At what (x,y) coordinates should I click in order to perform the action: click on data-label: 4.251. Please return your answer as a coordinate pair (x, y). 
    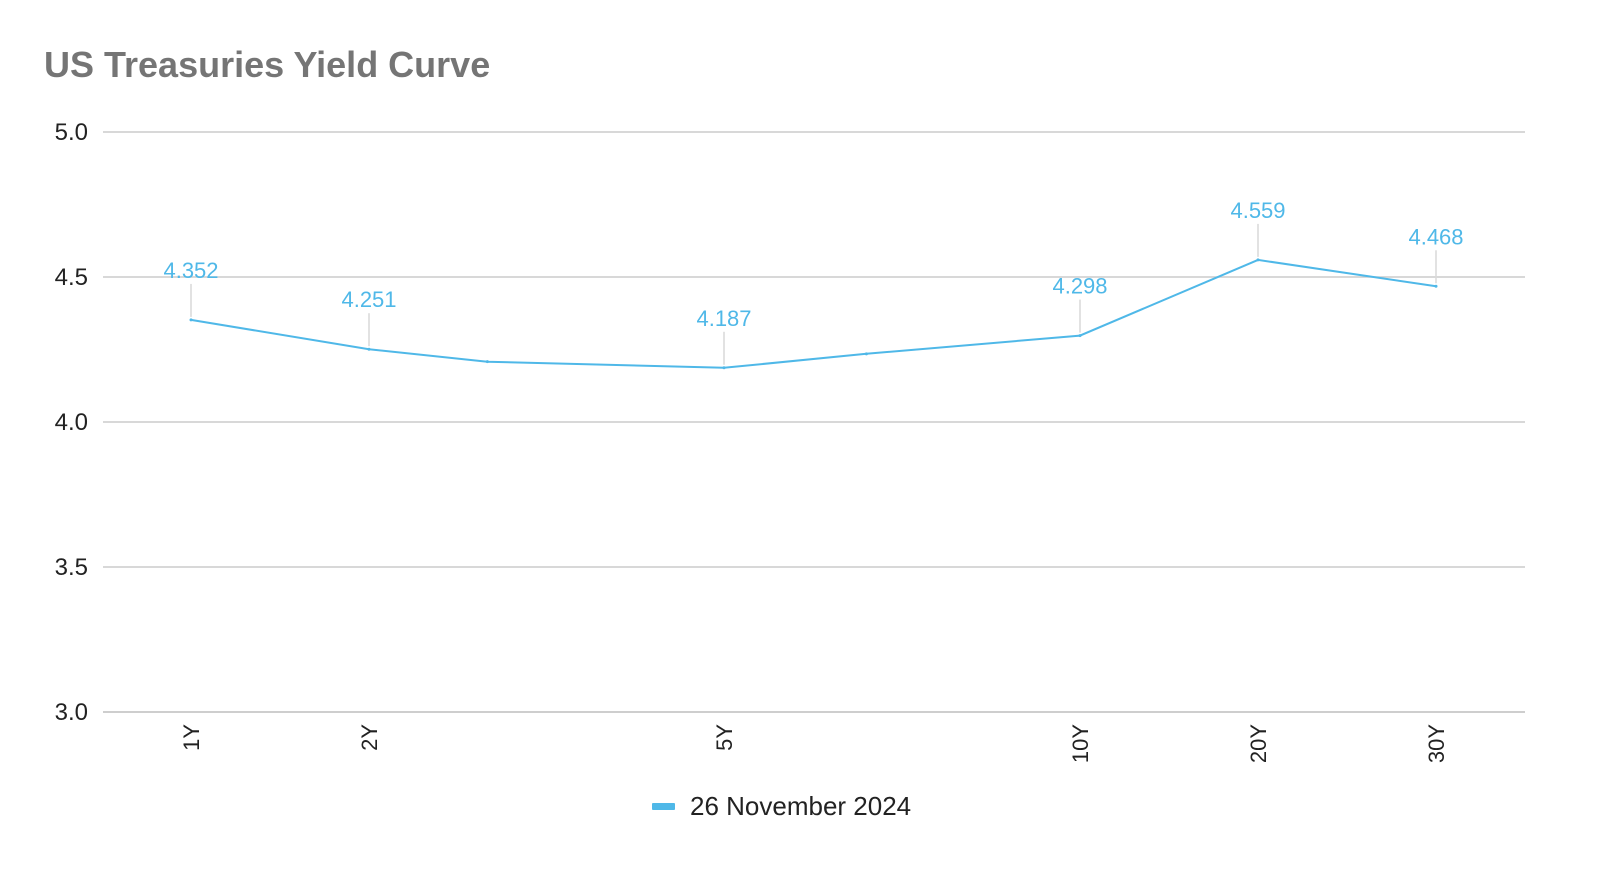
    Looking at the image, I should click on (368, 299).